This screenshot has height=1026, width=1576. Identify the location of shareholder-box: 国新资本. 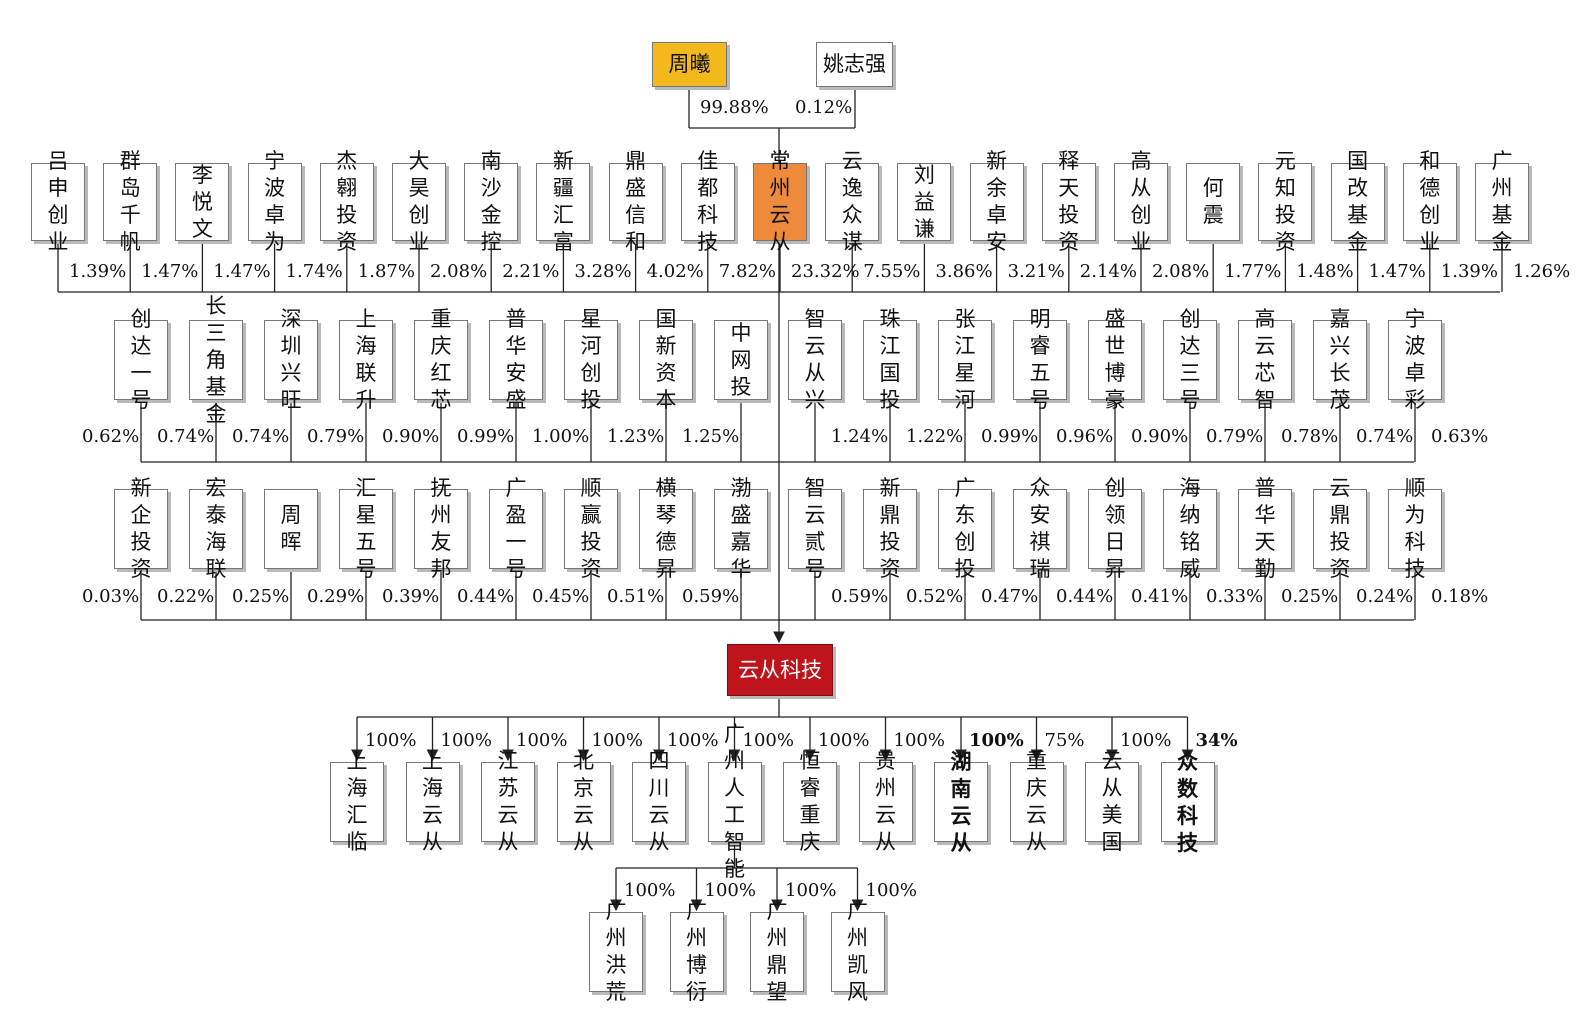
(666, 359).